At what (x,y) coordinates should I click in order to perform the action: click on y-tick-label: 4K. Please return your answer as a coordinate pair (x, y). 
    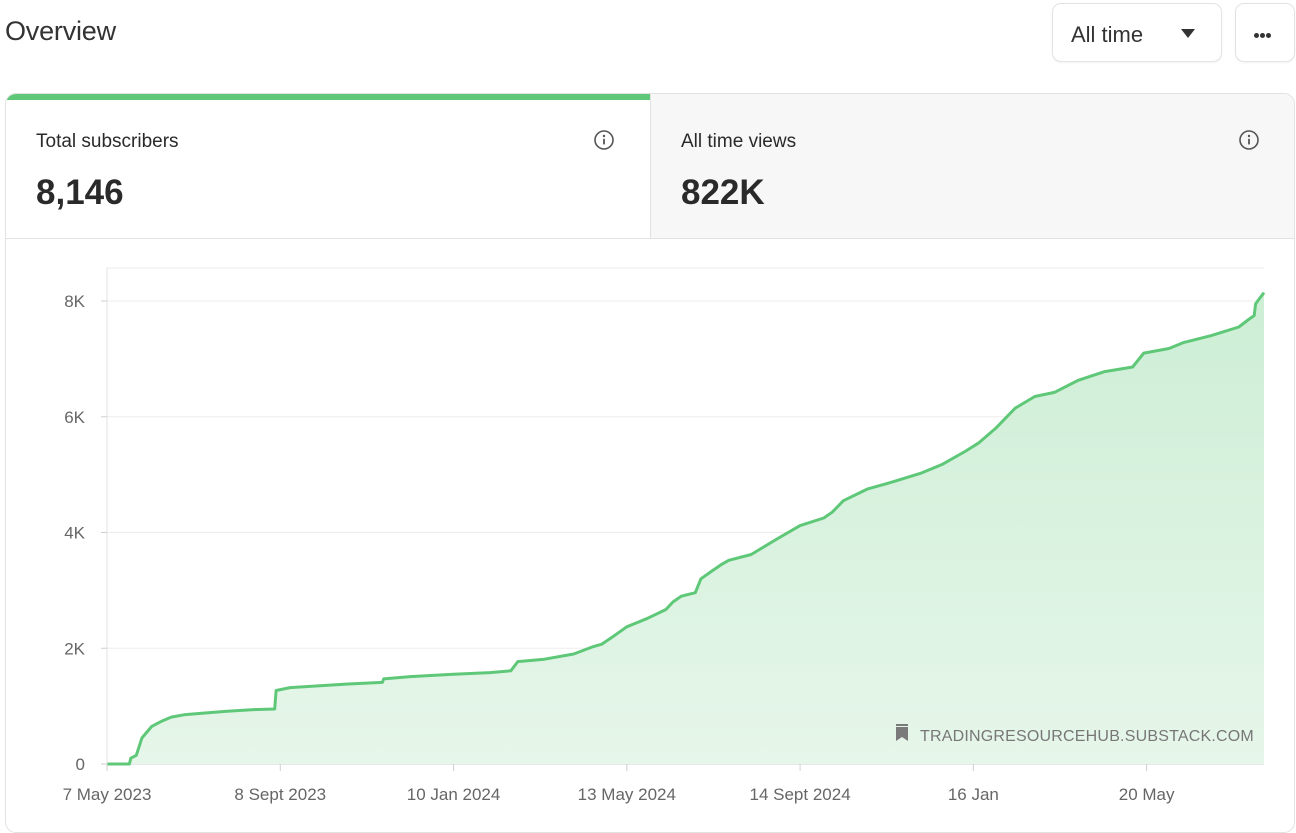
    Looking at the image, I should click on (74, 533).